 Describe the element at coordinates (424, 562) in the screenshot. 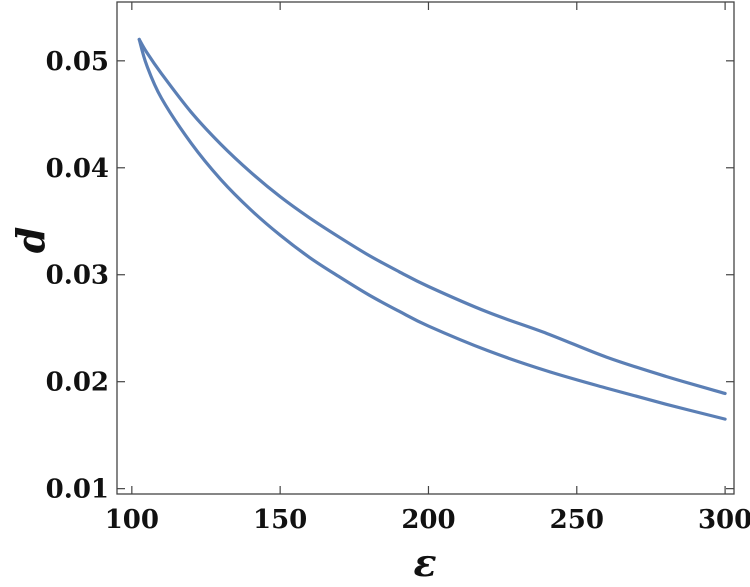

I see `x-axis-label: ε` at that location.